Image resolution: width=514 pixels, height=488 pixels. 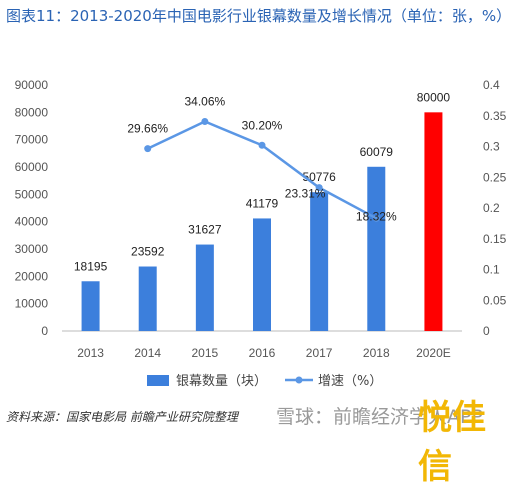 I want to click on x-tick-label: 2017, so click(x=319, y=353).